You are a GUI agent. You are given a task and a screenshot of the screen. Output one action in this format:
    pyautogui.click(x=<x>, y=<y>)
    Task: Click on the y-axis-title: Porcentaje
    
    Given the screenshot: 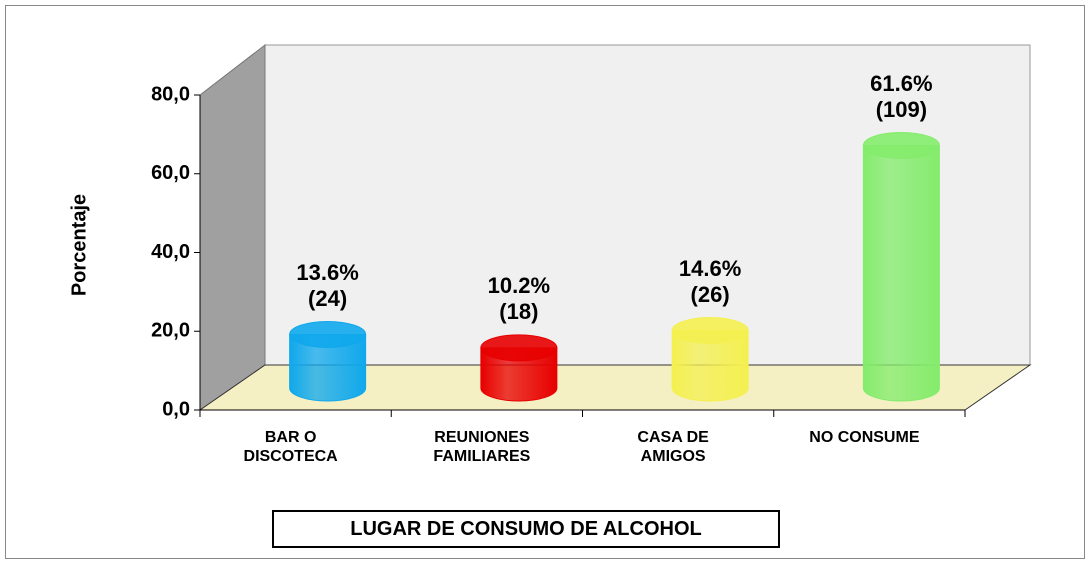 What is the action you would take?
    pyautogui.click(x=79, y=245)
    